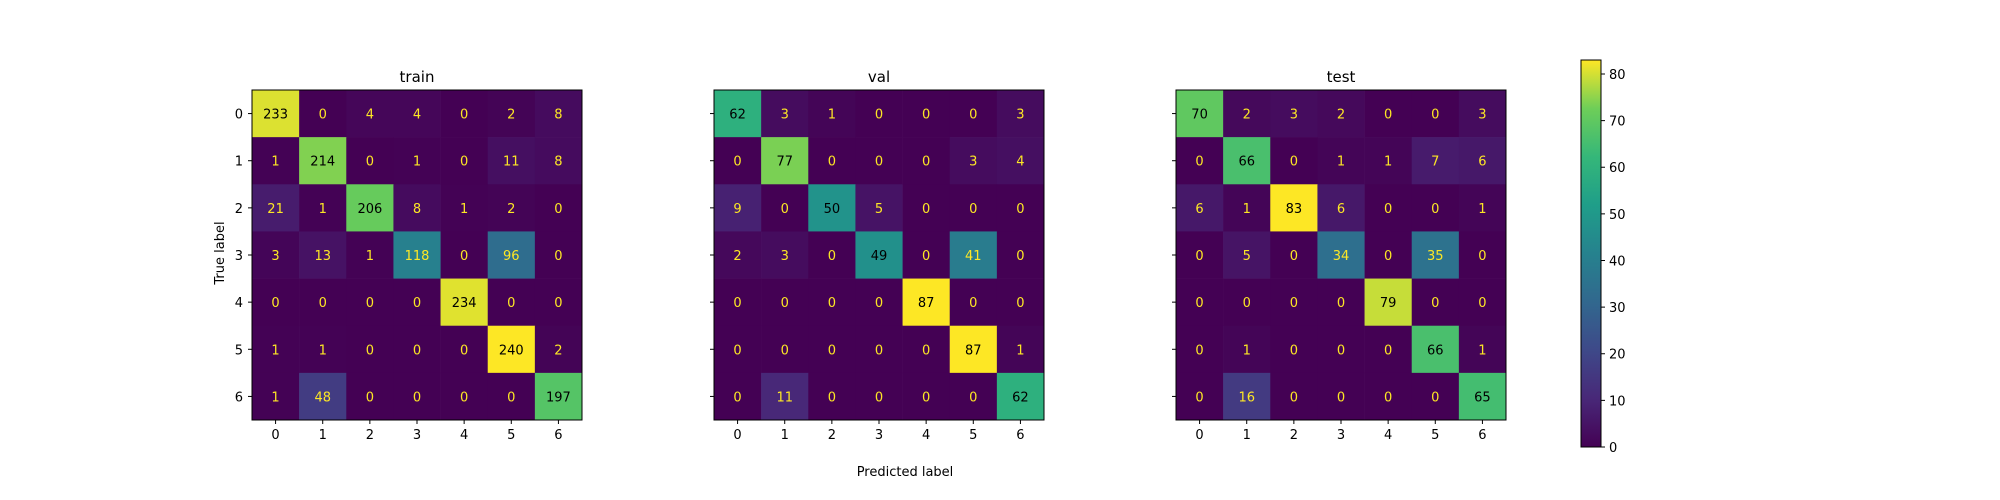 The width and height of the screenshot is (2000, 500). What do you see at coordinates (1246, 162) in the screenshot?
I see `cell-value-label: 66` at bounding box center [1246, 162].